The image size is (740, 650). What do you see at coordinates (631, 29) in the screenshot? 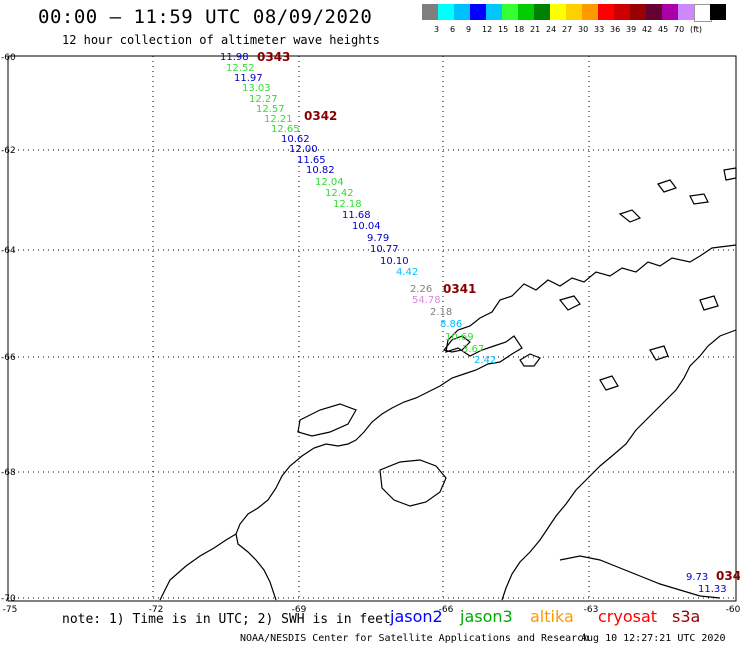
I see `legend-level-label: 39` at bounding box center [631, 29].